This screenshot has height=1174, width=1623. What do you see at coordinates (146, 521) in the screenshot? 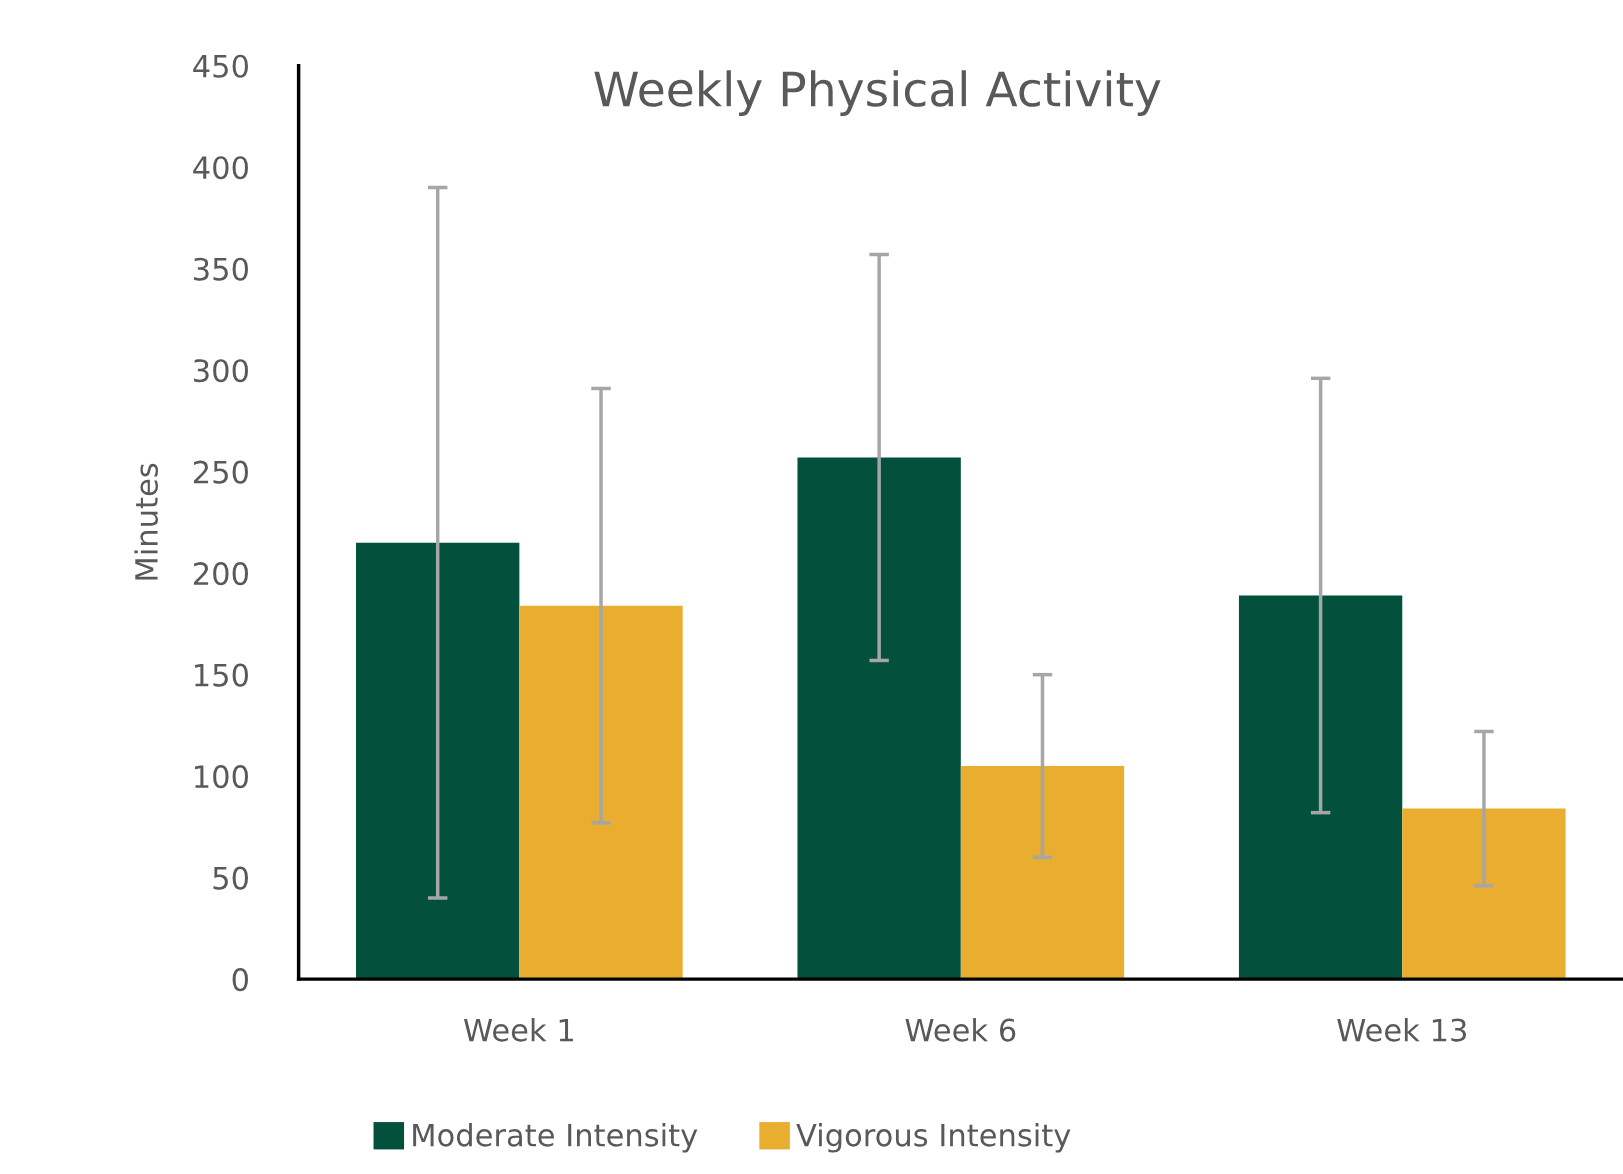
I see `y-axis-title: Minutes` at bounding box center [146, 521].